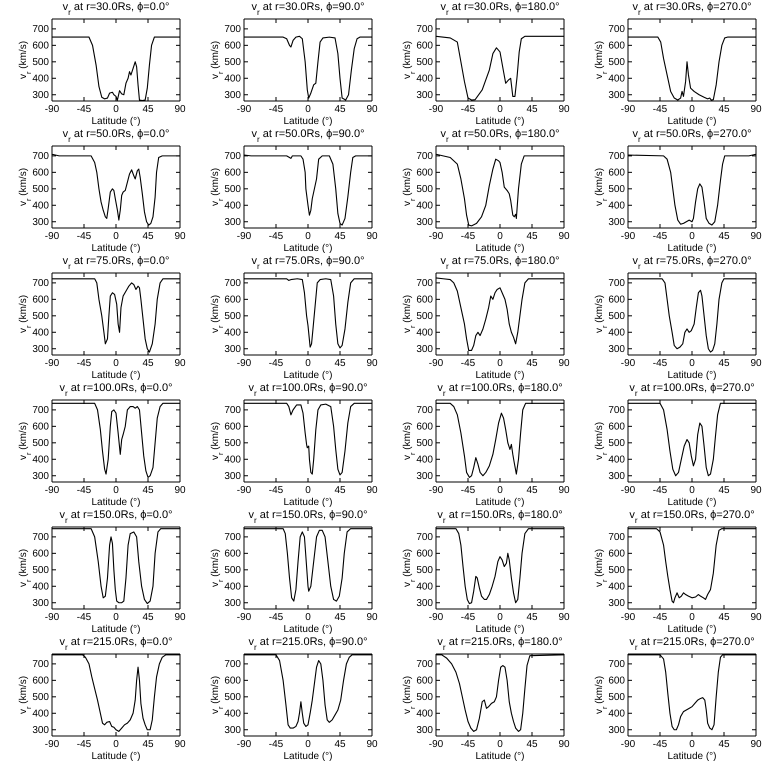  I want to click on chart-title: v$_{r}$ at r=75.0Rs, ϕ=270.0°, so click(692, 262).